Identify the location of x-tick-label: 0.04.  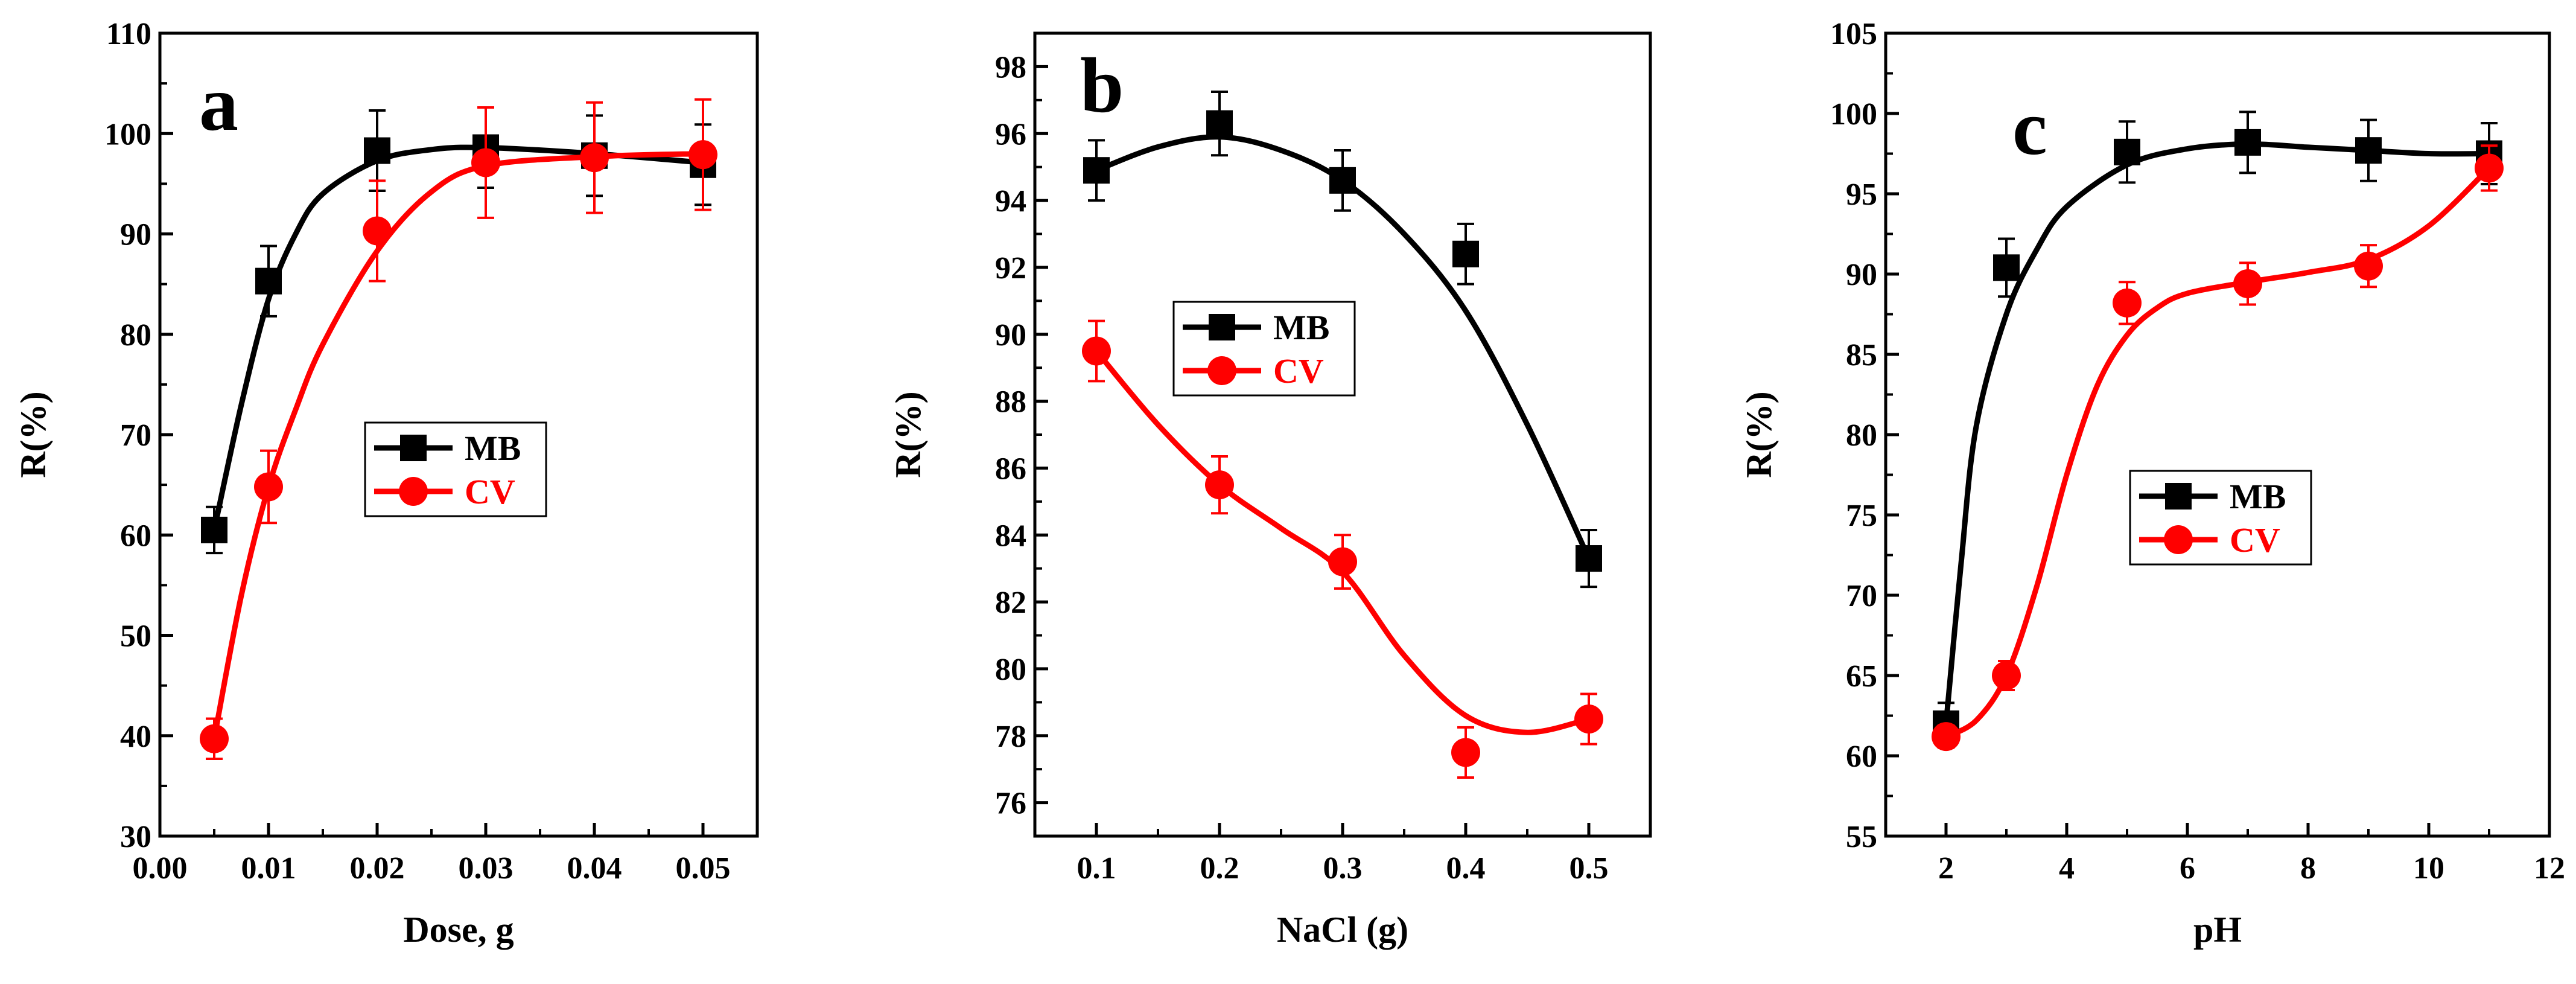
(594, 868).